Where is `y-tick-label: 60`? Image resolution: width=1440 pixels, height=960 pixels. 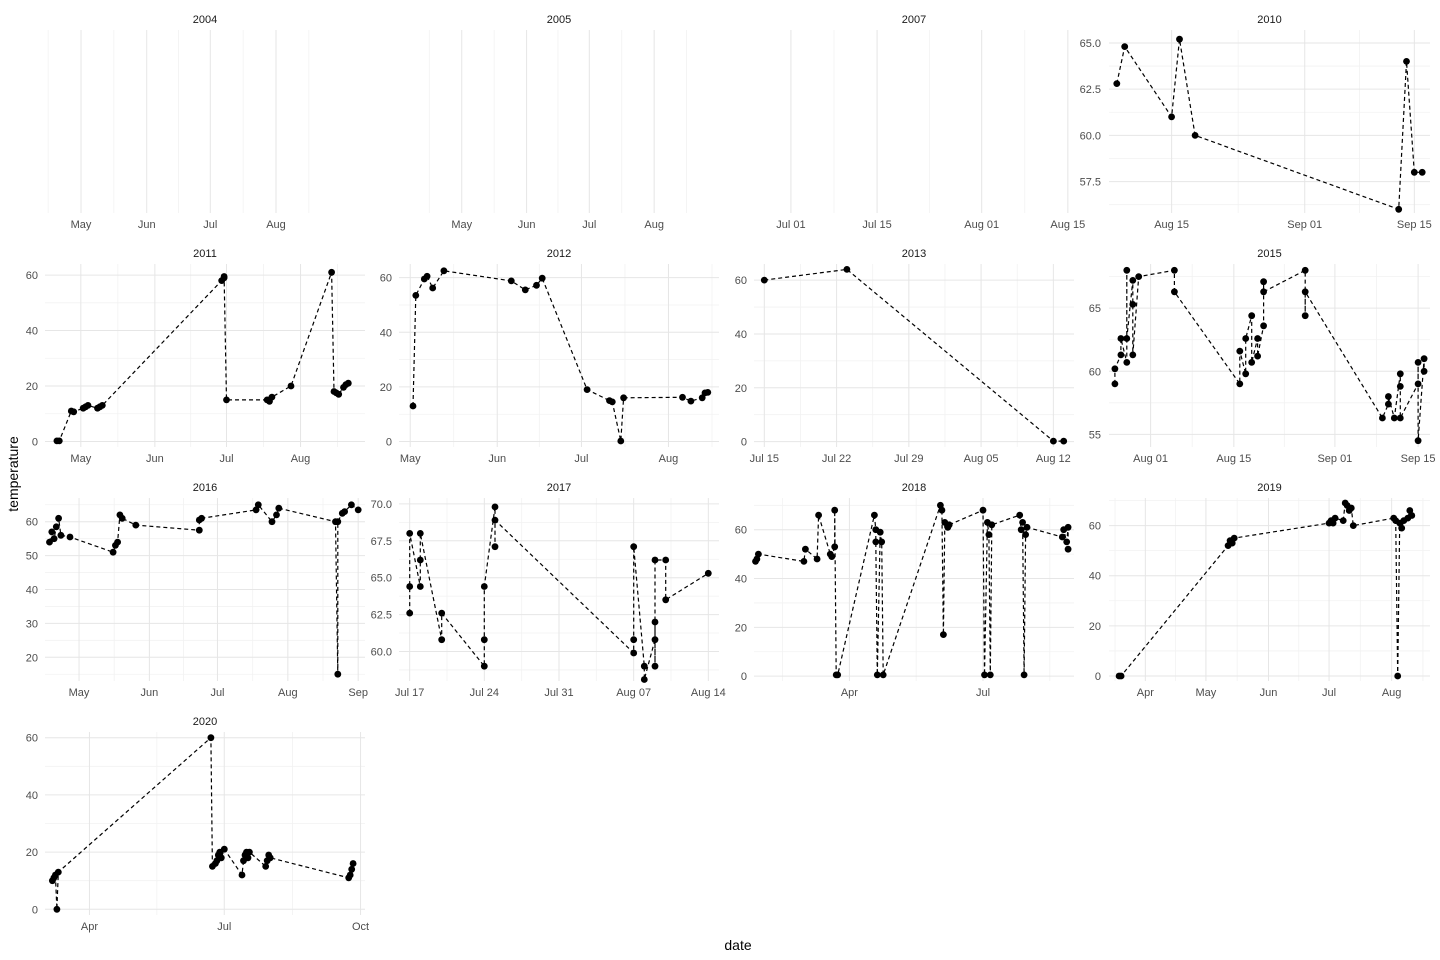 y-tick-label: 60 is located at coordinates (32, 276).